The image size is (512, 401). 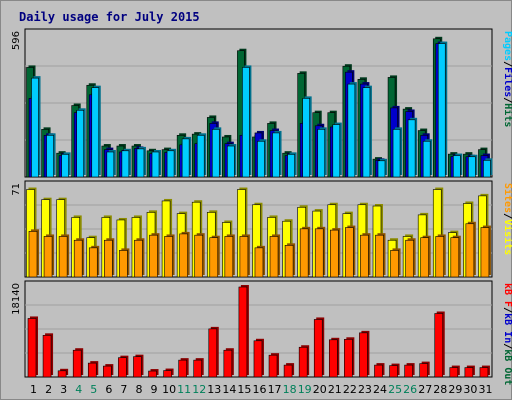 I want to click on x-tick-day-30: 30, so click(x=470, y=389).